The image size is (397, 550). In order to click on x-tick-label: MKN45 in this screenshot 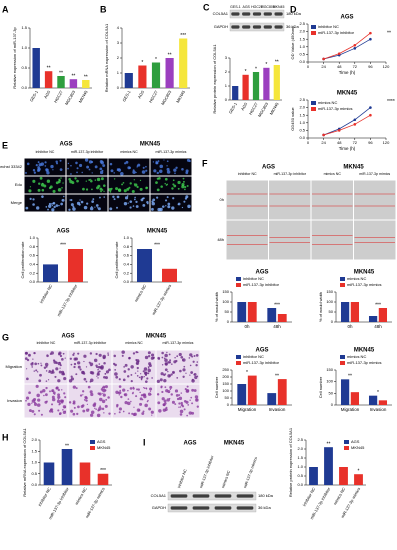, I will do `click(180, 96)`.